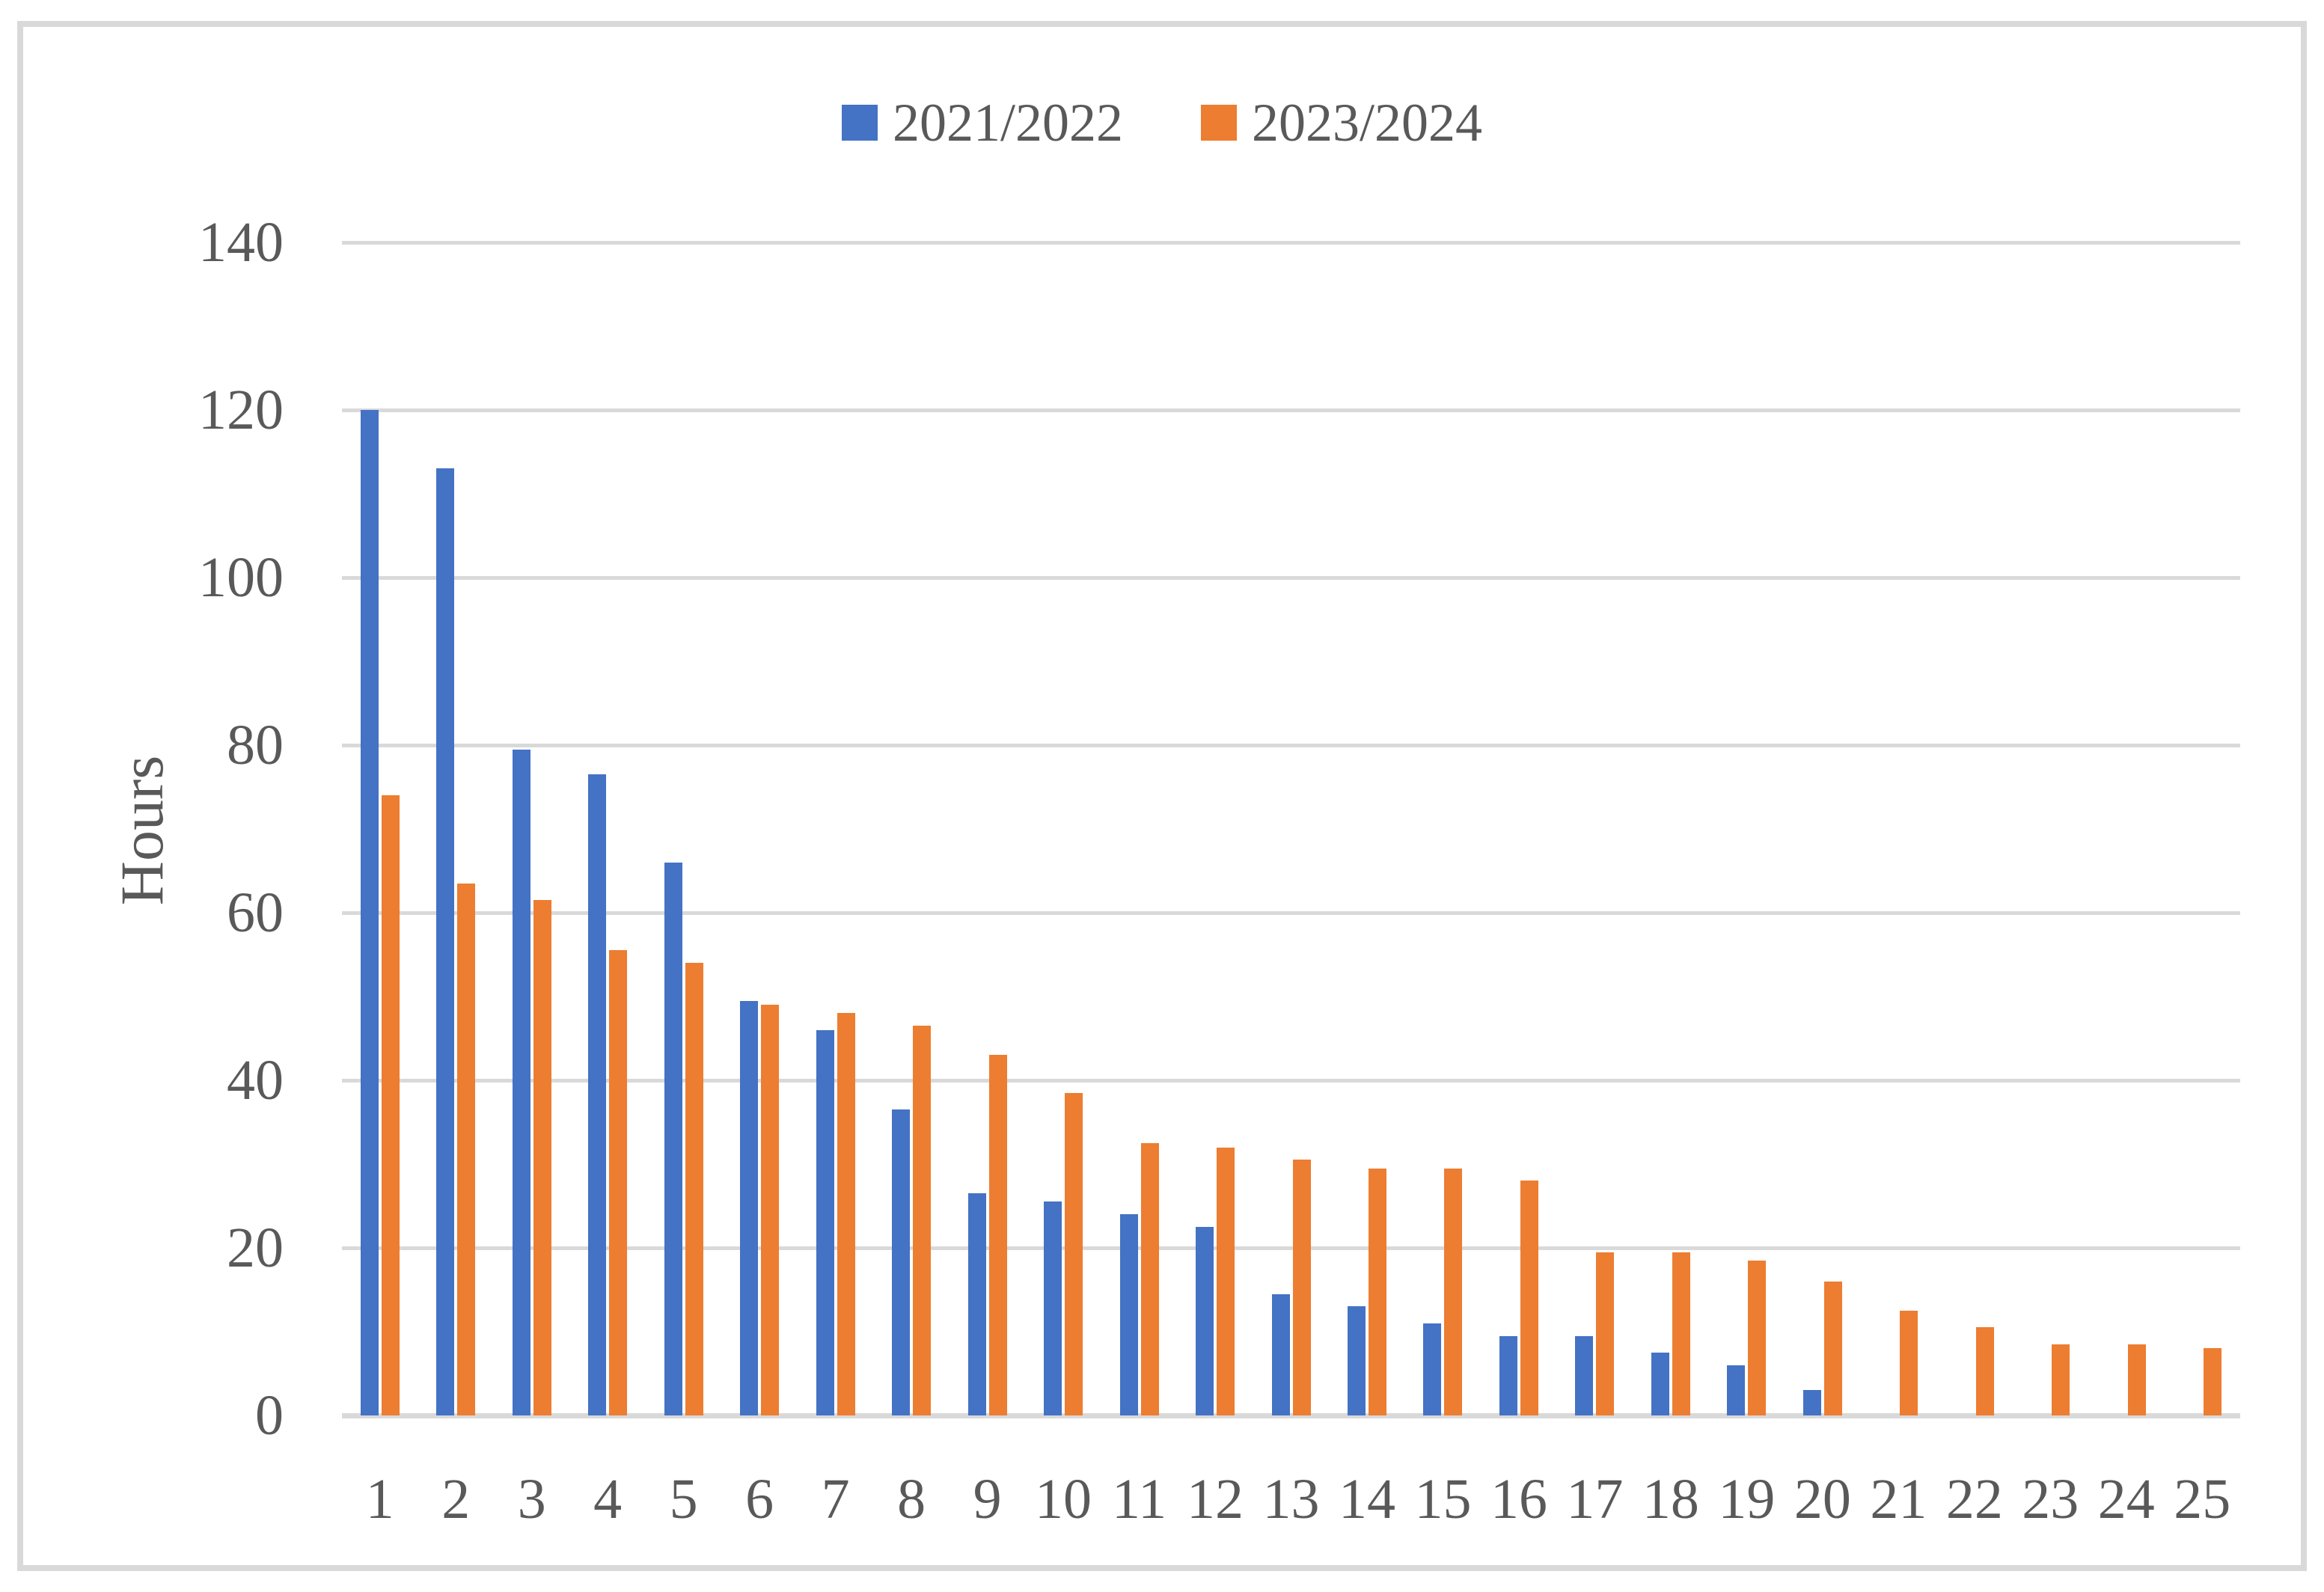  What do you see at coordinates (2202, 1499) in the screenshot?
I see `x-tick-label: 25` at bounding box center [2202, 1499].